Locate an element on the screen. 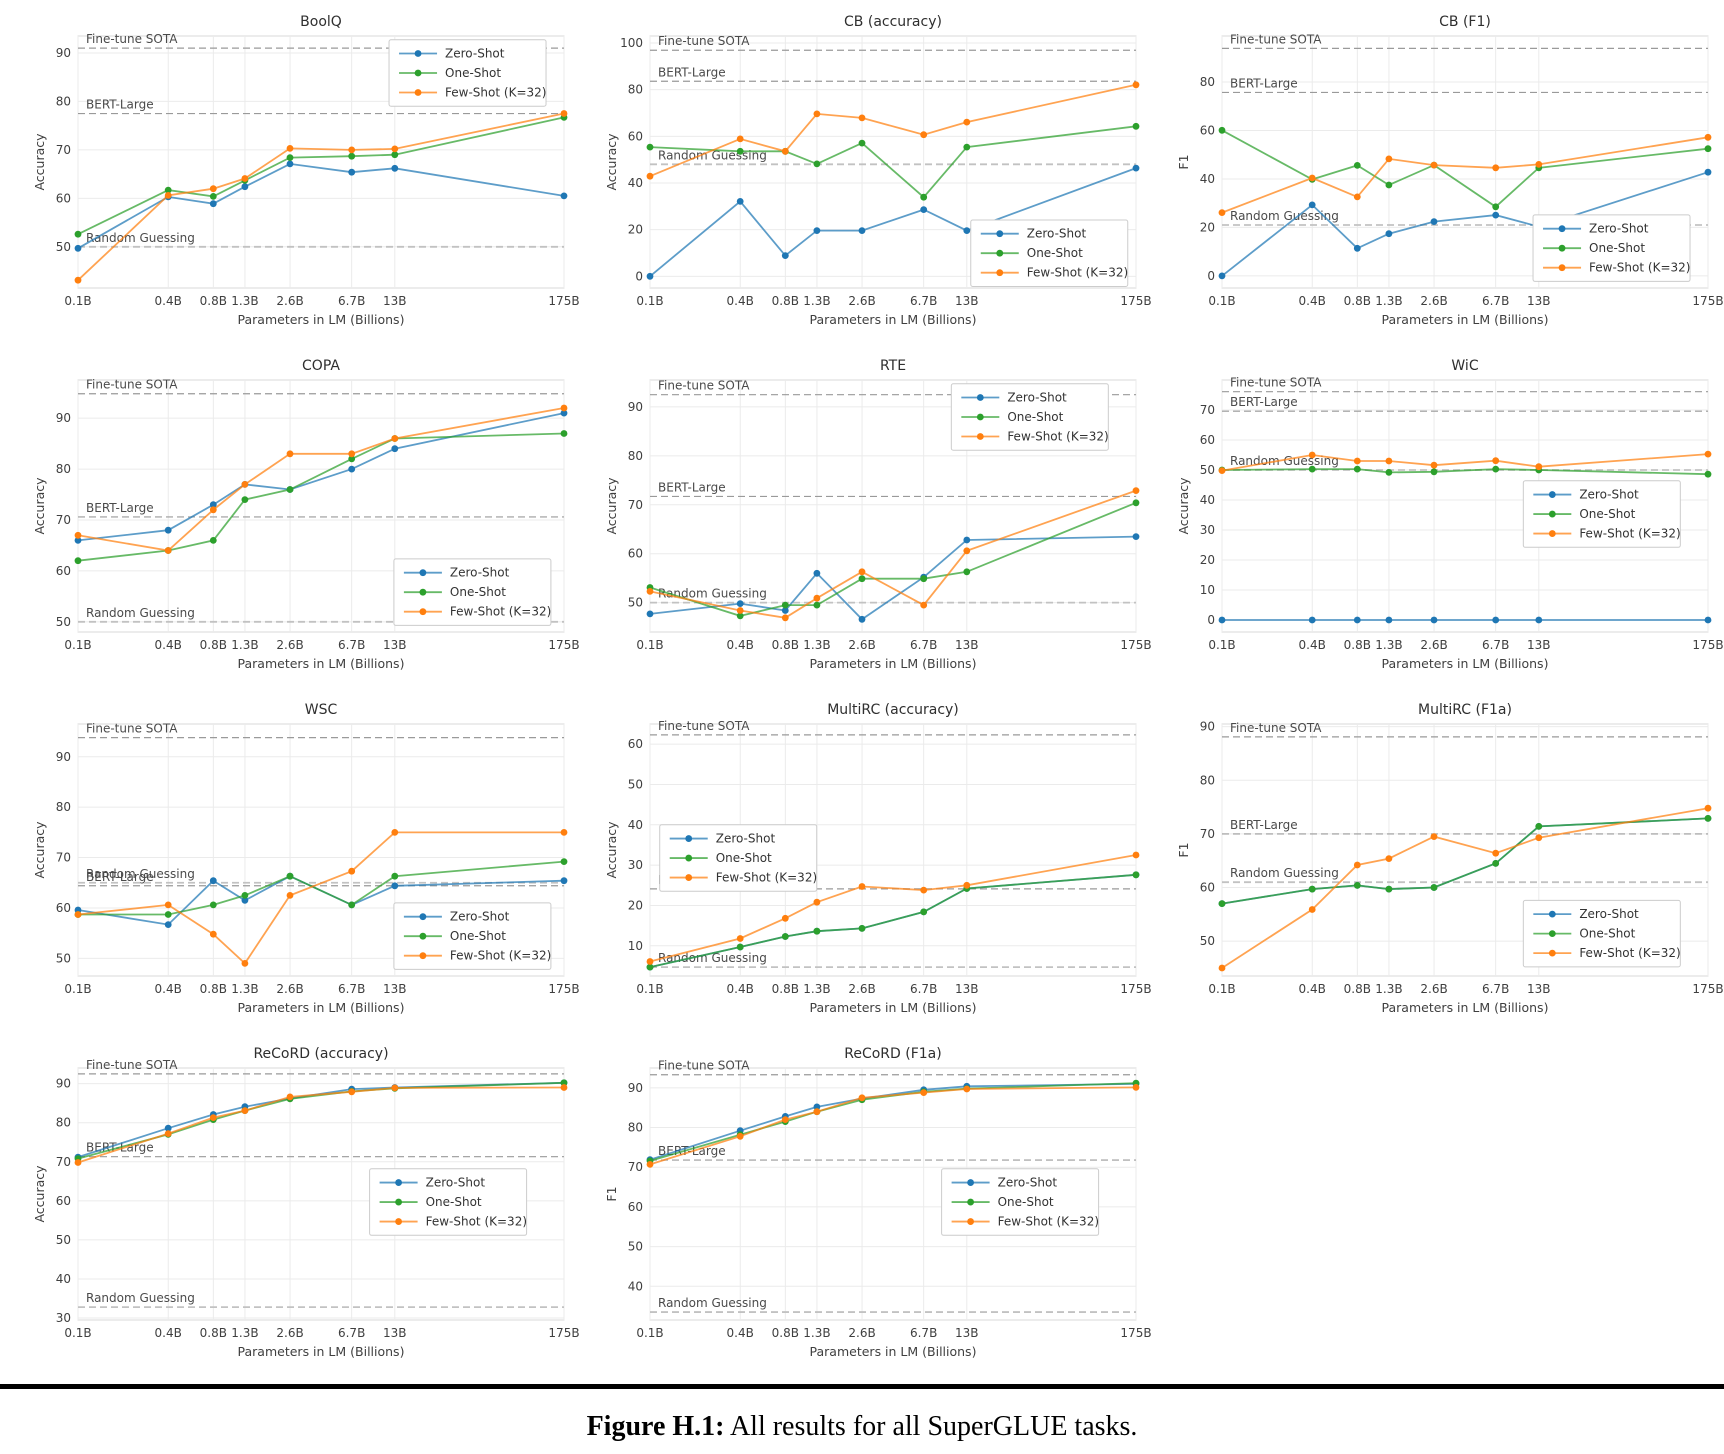  svg-text: WSC is located at coordinates (321, 710).